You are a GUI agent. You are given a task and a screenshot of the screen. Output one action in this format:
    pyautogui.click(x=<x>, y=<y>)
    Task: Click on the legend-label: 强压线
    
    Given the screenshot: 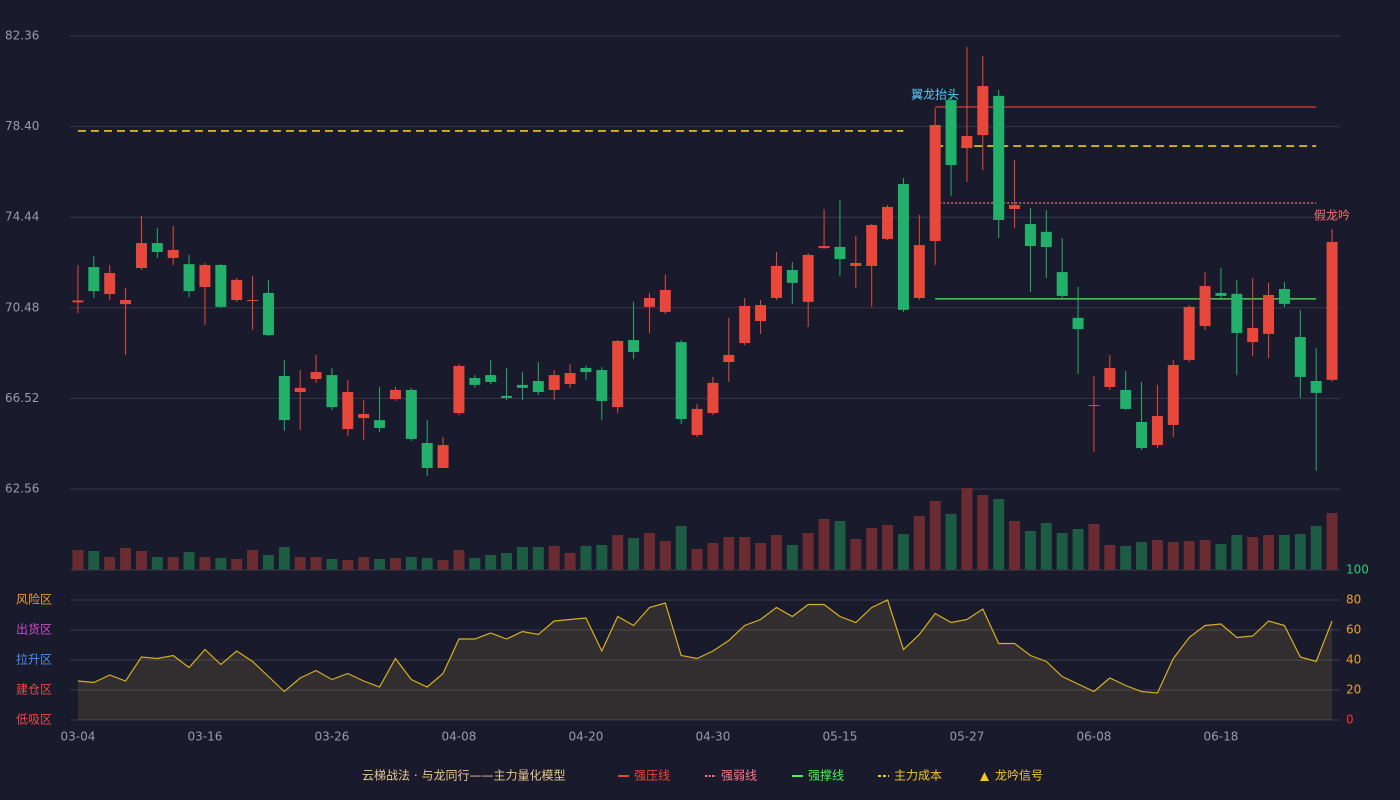 What is the action you would take?
    pyautogui.click(x=652, y=776)
    